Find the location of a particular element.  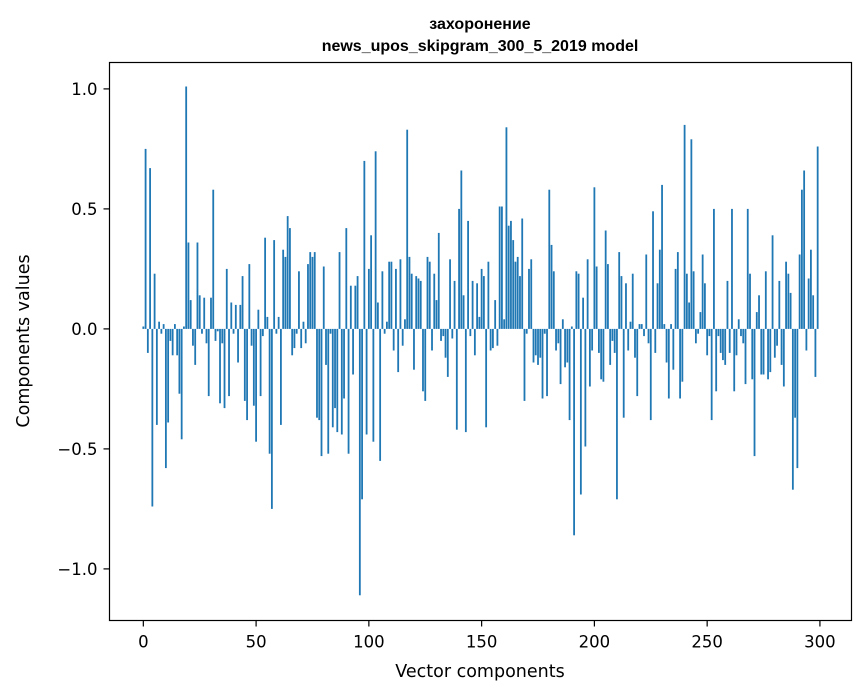

y-axis-label: Components values is located at coordinates (24, 340).